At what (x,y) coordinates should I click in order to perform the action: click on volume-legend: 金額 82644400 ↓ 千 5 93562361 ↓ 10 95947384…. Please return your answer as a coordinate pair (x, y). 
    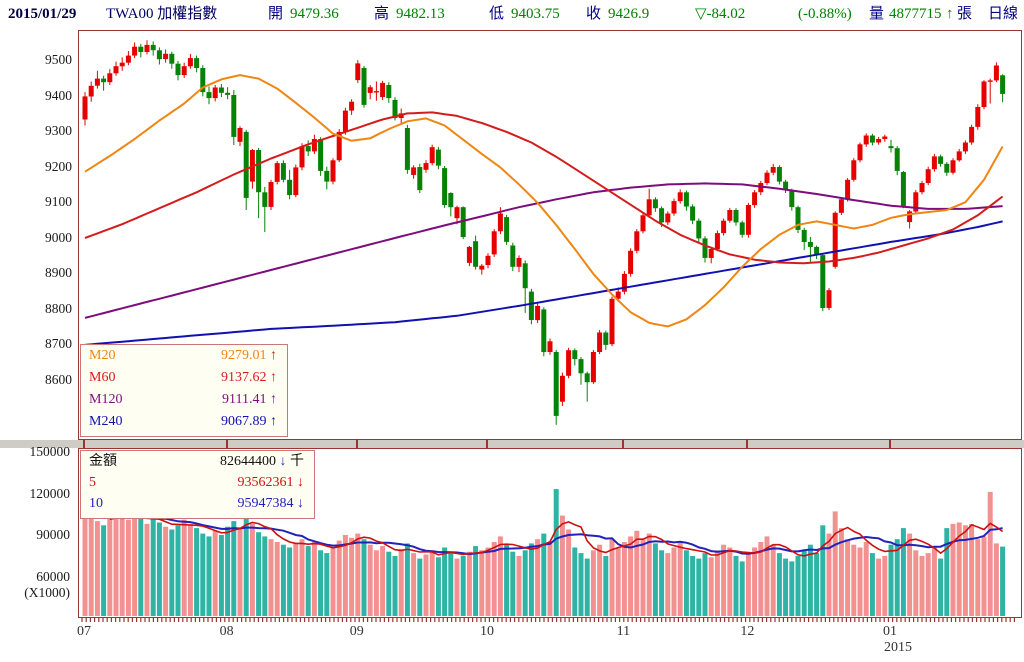
    Looking at the image, I should click on (197, 484).